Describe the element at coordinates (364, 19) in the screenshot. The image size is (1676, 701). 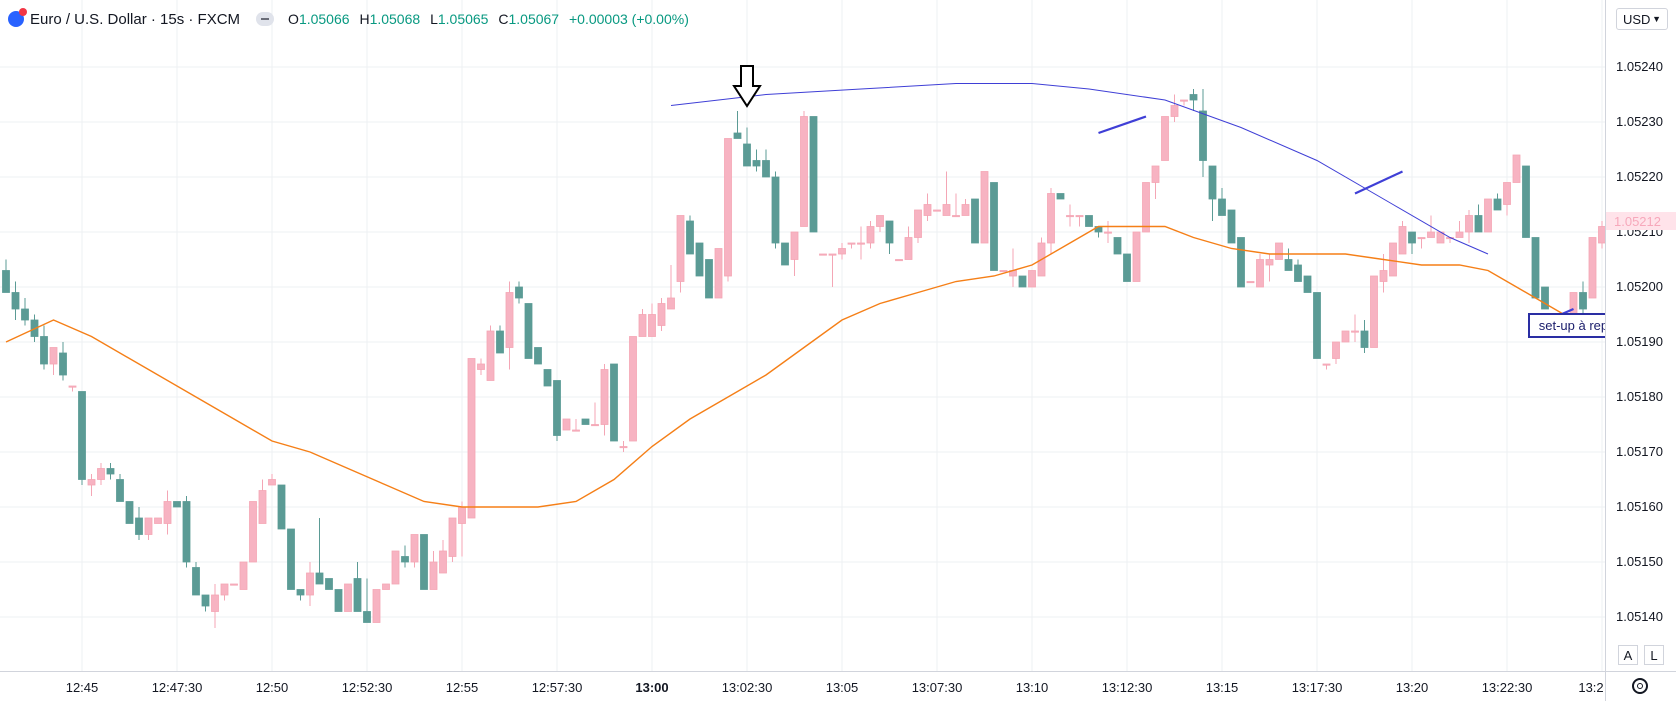
I see `high-label: H` at that location.